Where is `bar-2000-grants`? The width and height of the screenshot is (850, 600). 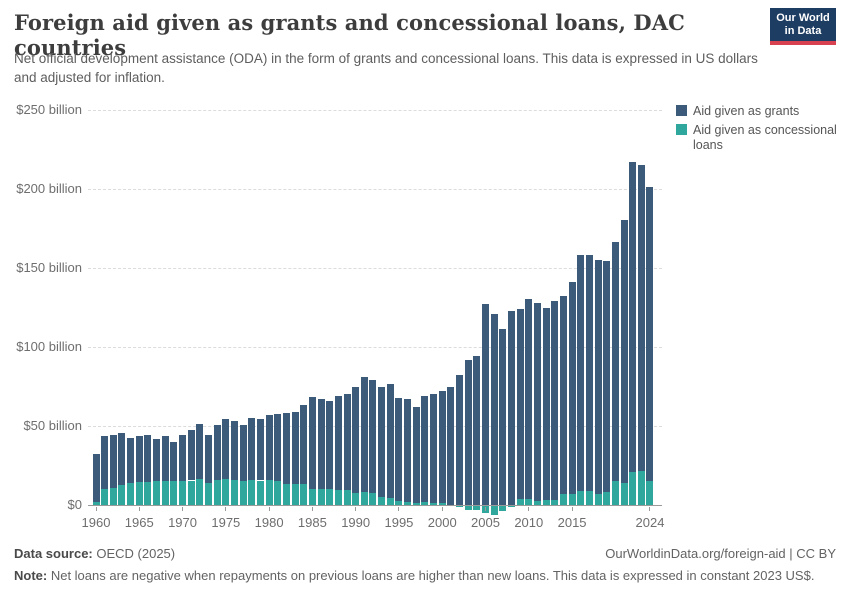 bar-2000-grants is located at coordinates (442, 447).